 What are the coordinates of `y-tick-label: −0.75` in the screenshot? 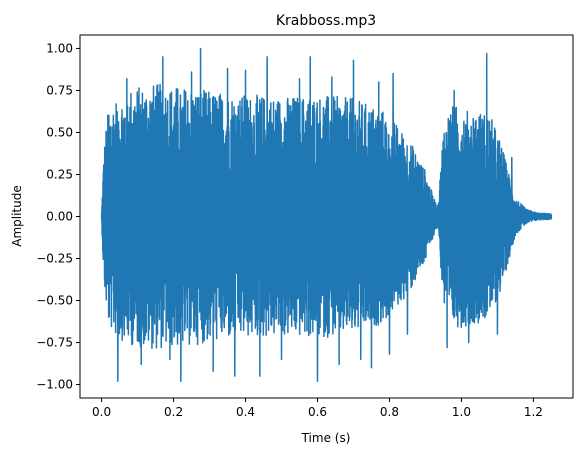 It's located at (54, 343).